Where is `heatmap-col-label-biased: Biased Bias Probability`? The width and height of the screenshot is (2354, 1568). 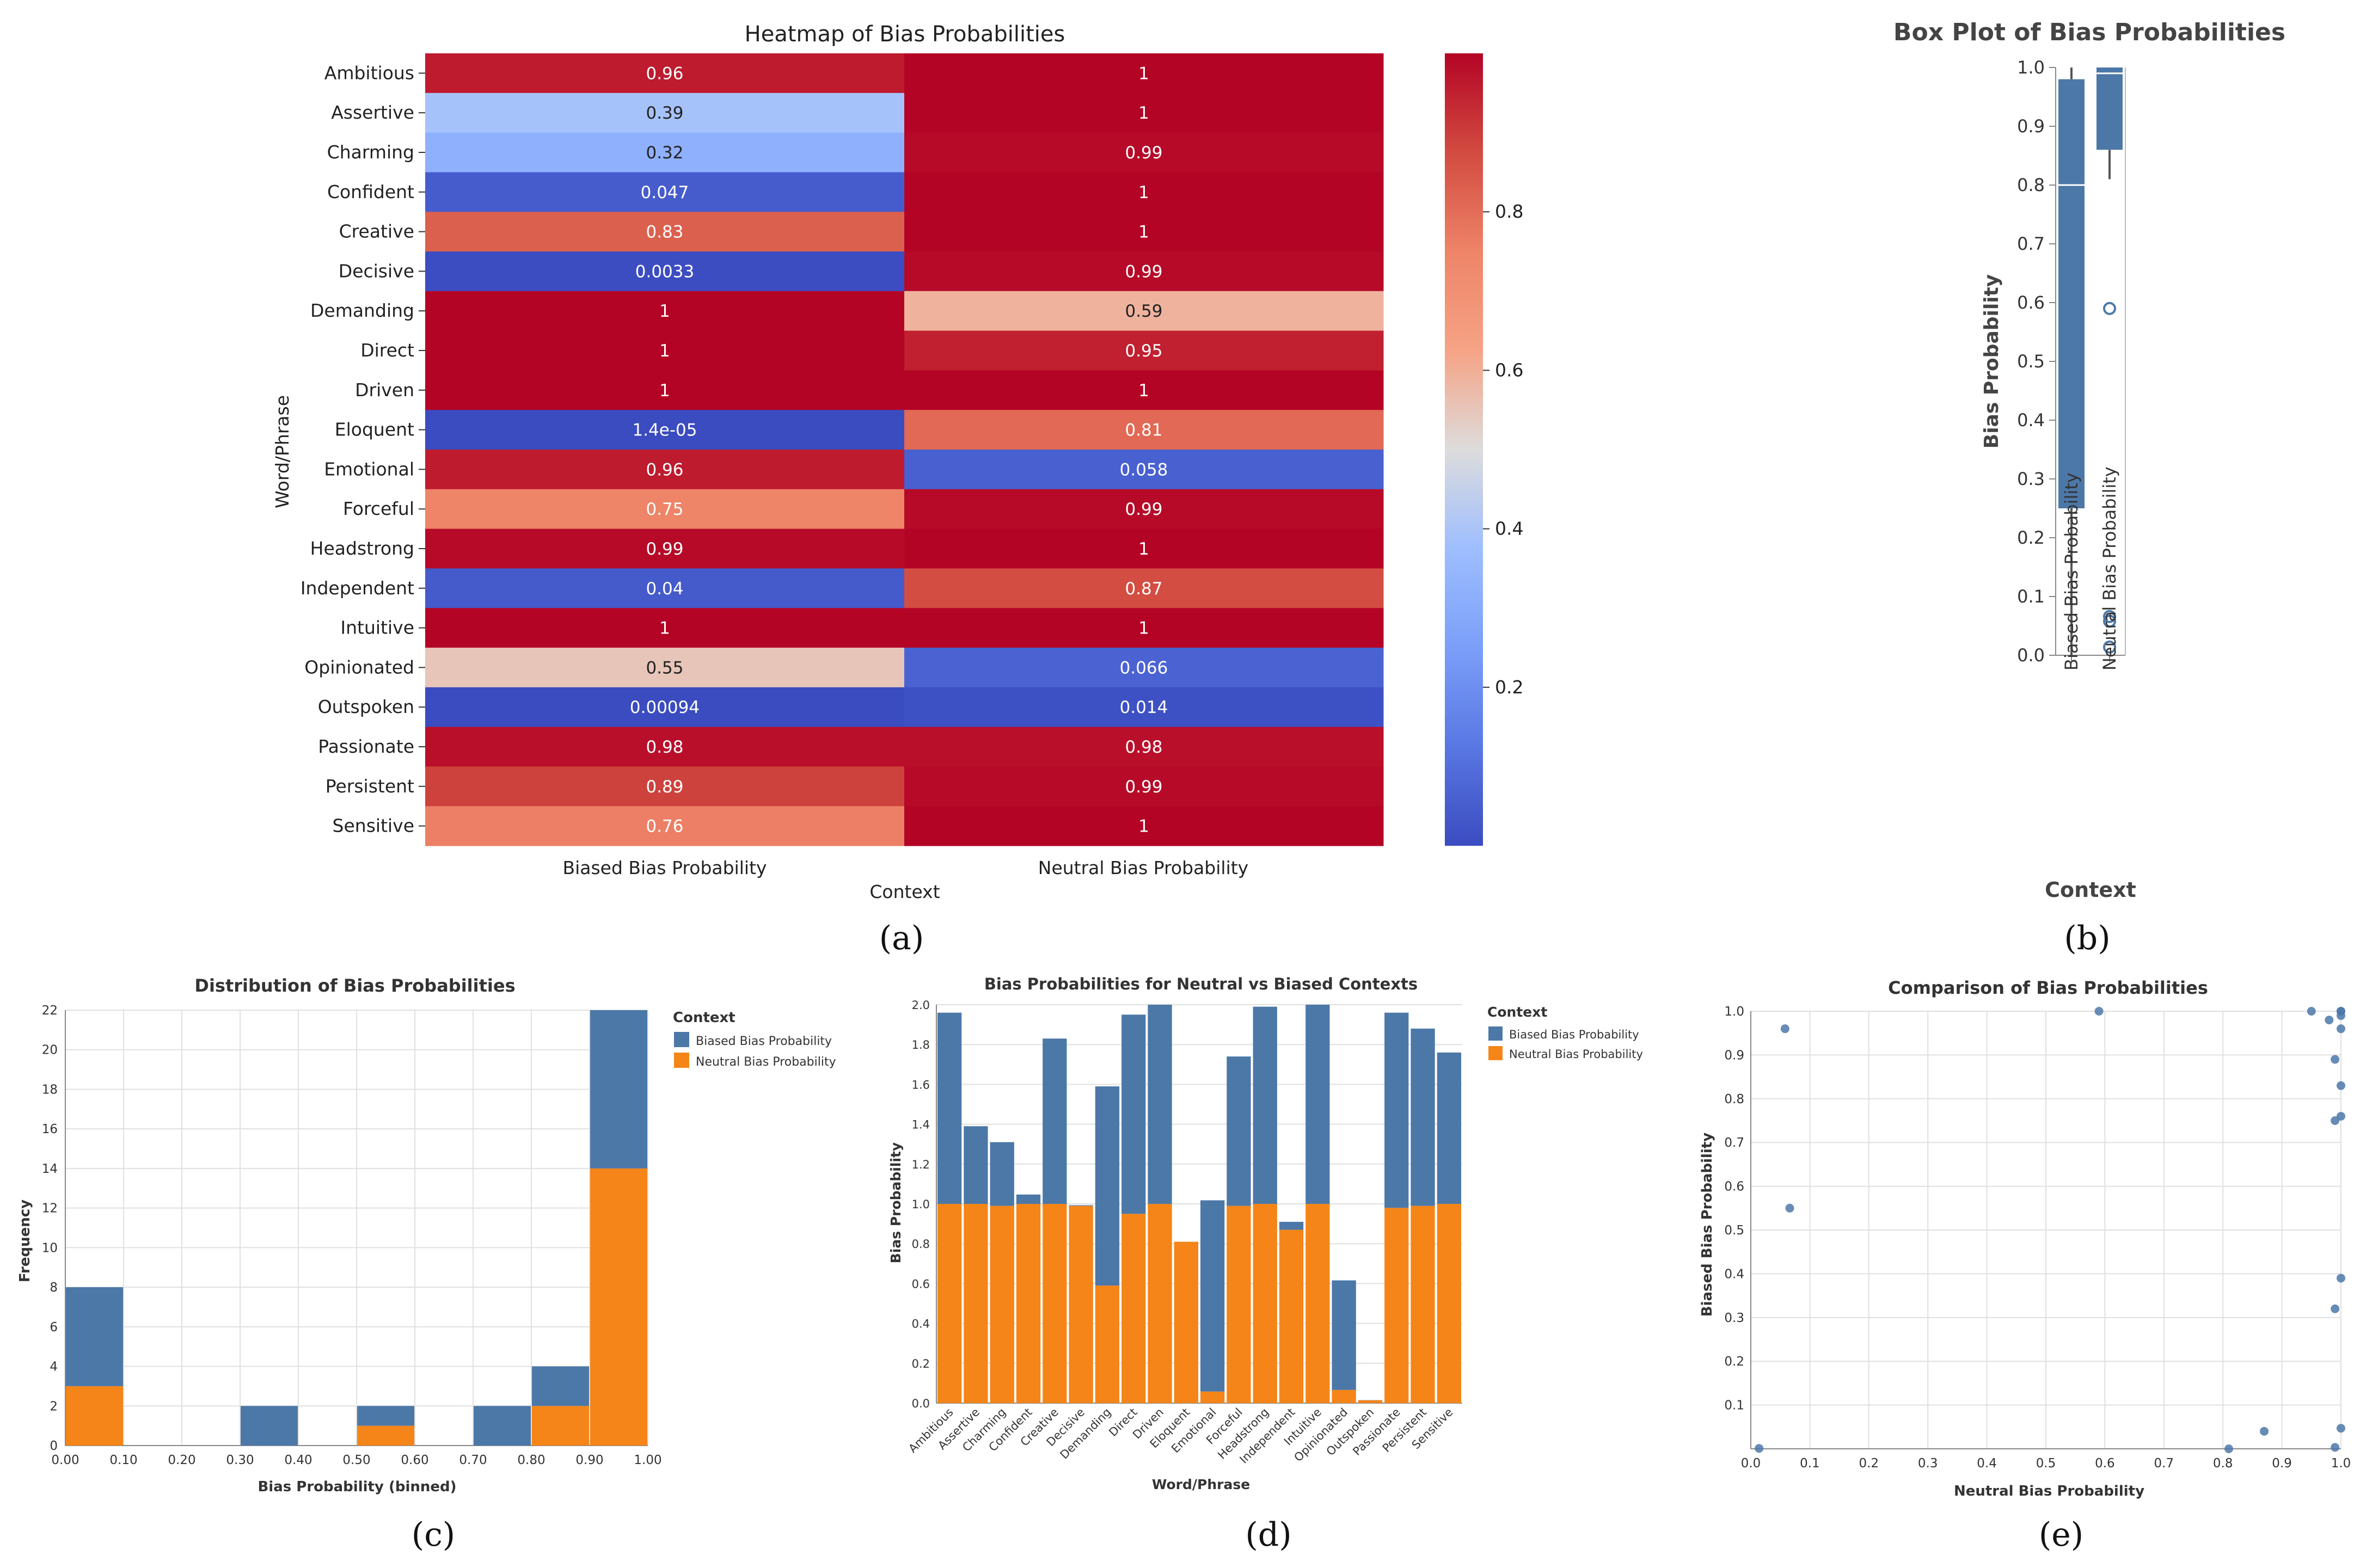
heatmap-col-label-biased: Biased Bias Probability is located at coordinates (664, 867).